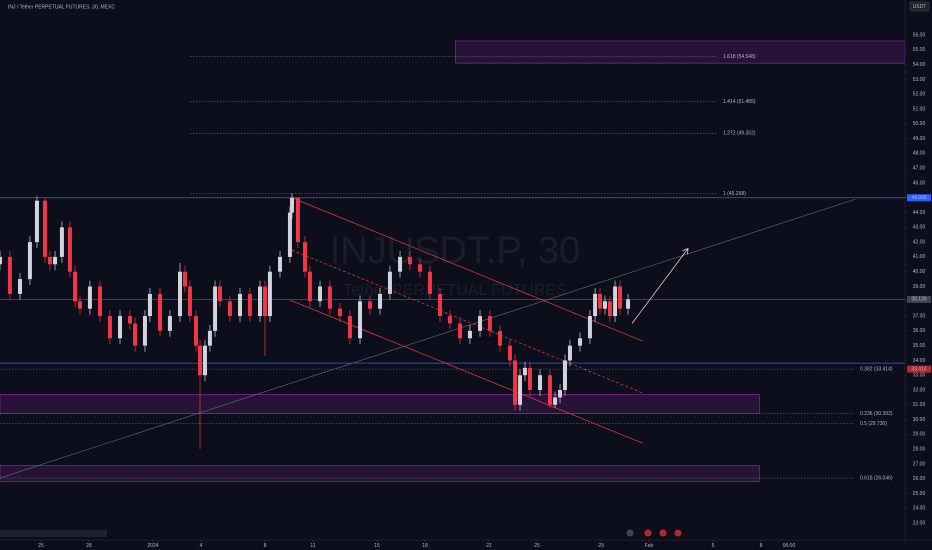 This screenshot has width=932, height=550. What do you see at coordinates (876, 369) in the screenshot?
I see `fib-label: 0.382 (33.414)` at bounding box center [876, 369].